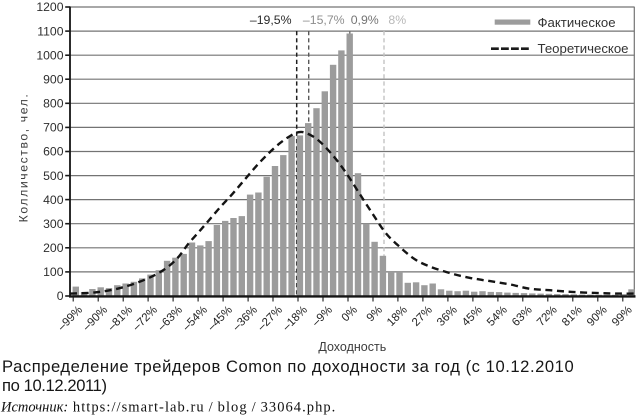 The width and height of the screenshot is (636, 419). Describe the element at coordinates (49, 55) in the screenshot. I see `svg-text: 1000` at that location.